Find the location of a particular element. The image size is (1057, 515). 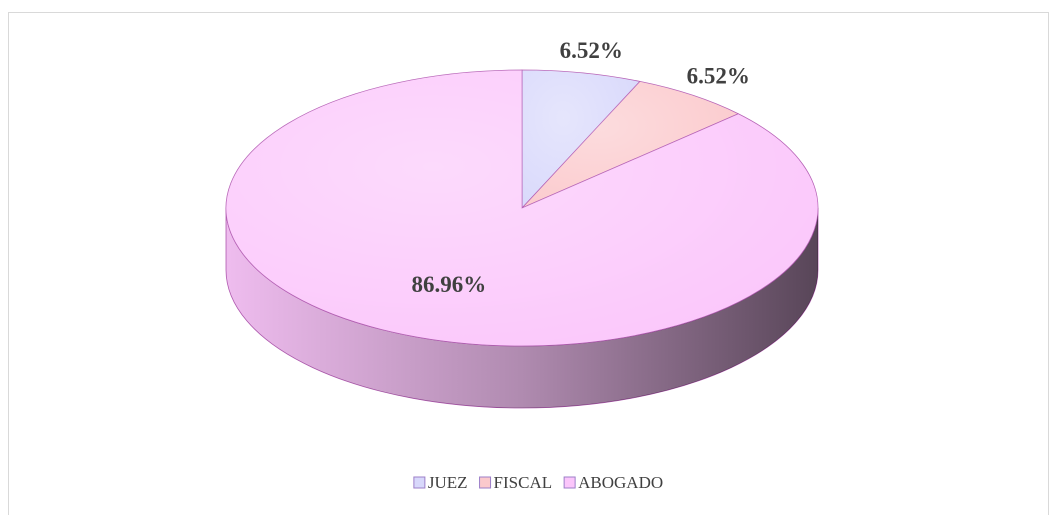

legend: JUEZ FISCAL ABOGADO is located at coordinates (538, 482).